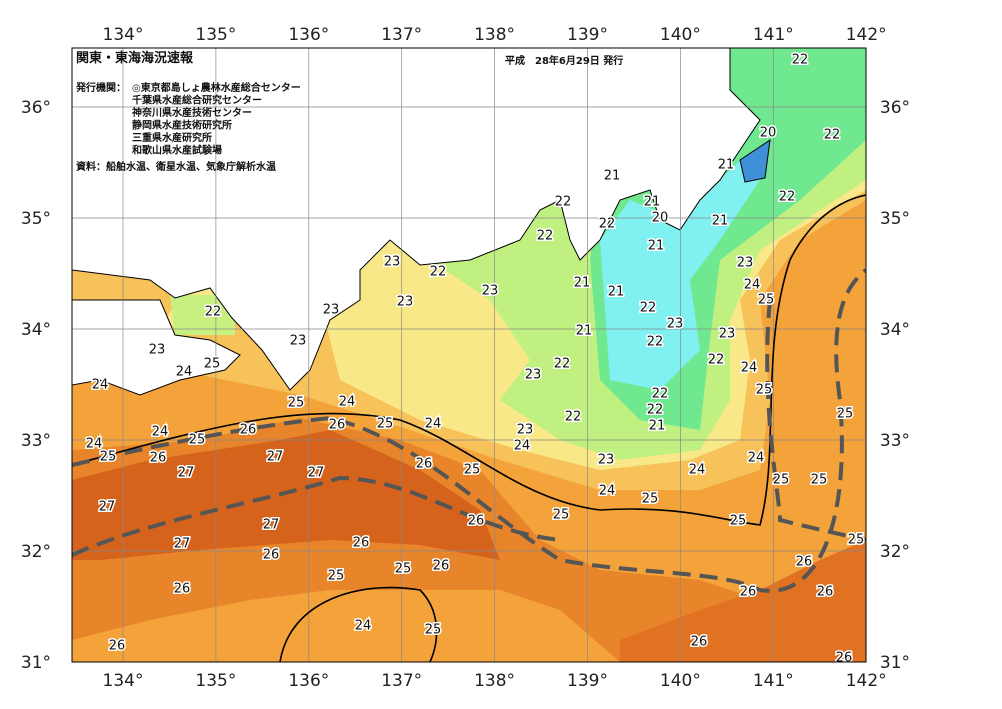 The height and width of the screenshot is (709, 1002). I want to click on issuer: 千葉県水産総合研究センター, so click(197, 100).